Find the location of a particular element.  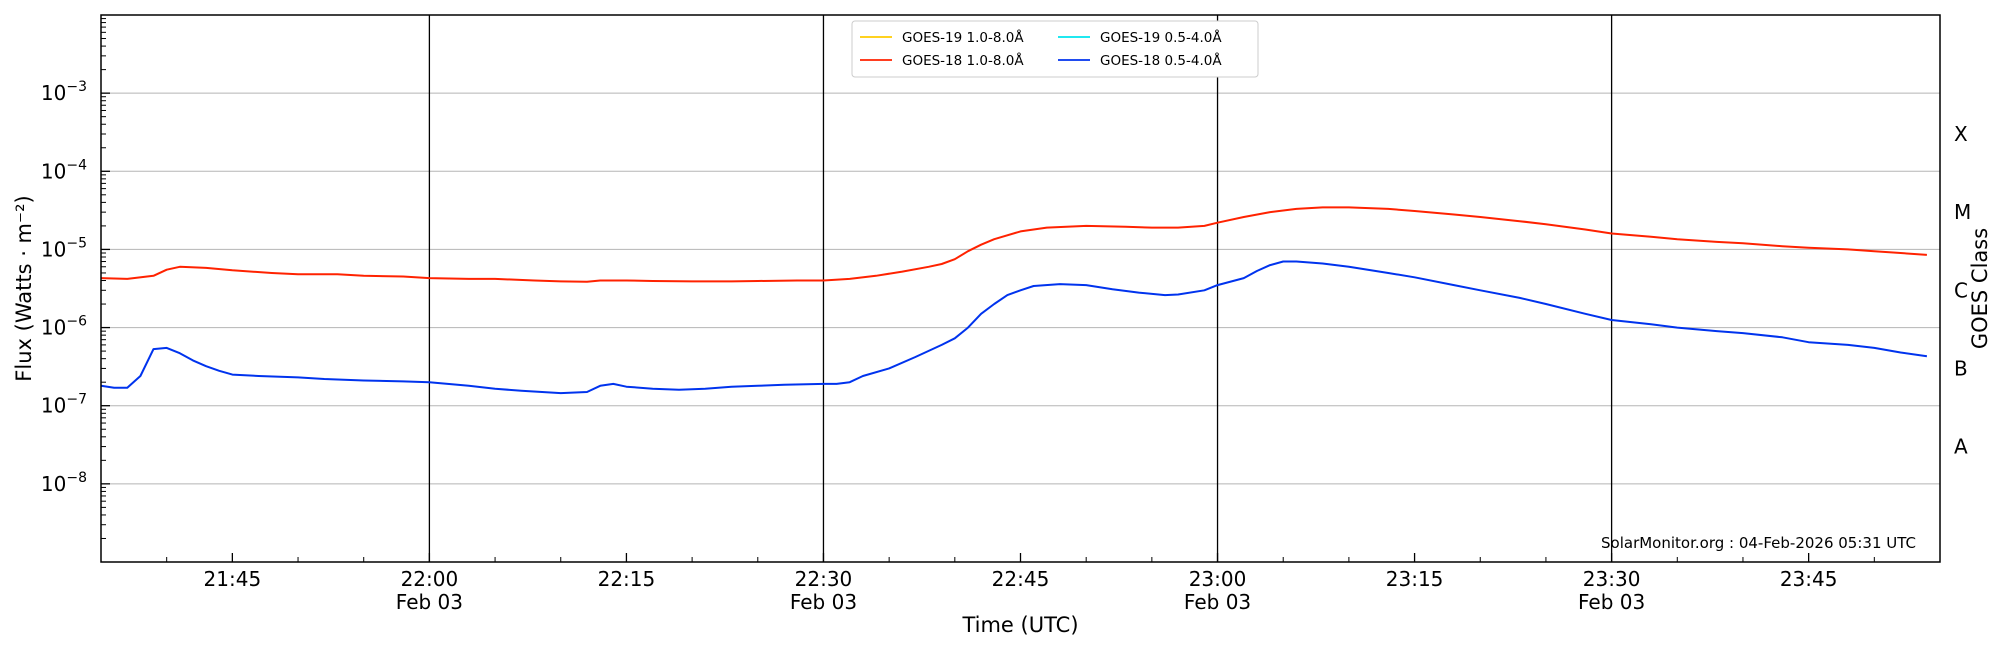

goes-class-c: C is located at coordinates (1961, 290).